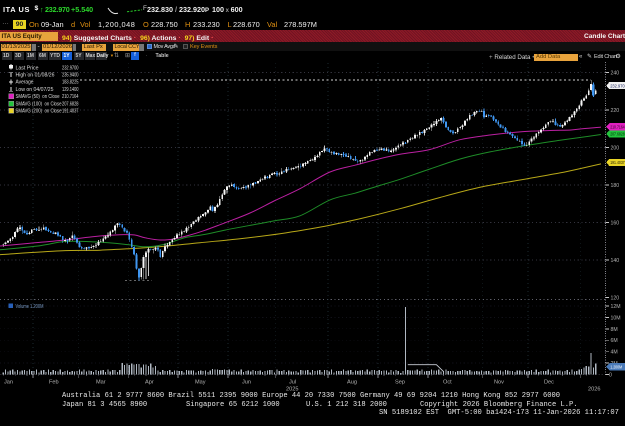 This screenshot has width=625, height=426. I want to click on svg-text: Oct, so click(447, 383).